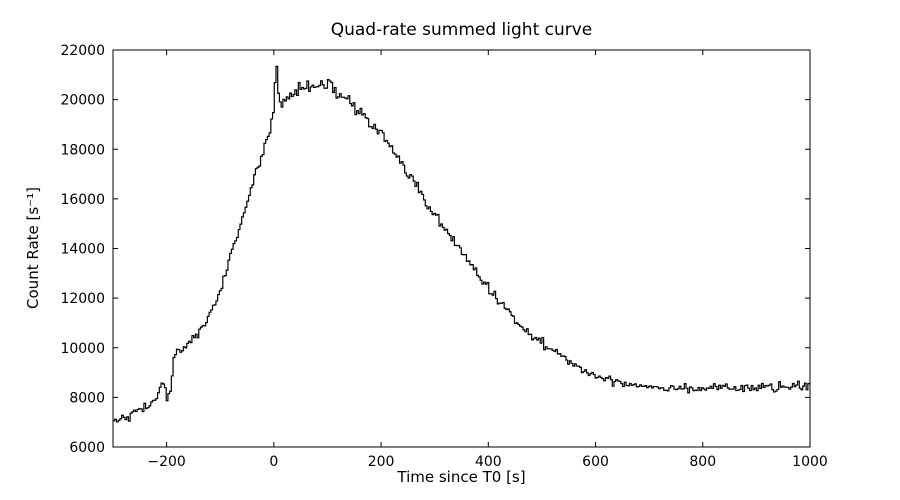 The height and width of the screenshot is (500, 900). Describe the element at coordinates (87, 398) in the screenshot. I see `y-tick-label: 8000` at that location.